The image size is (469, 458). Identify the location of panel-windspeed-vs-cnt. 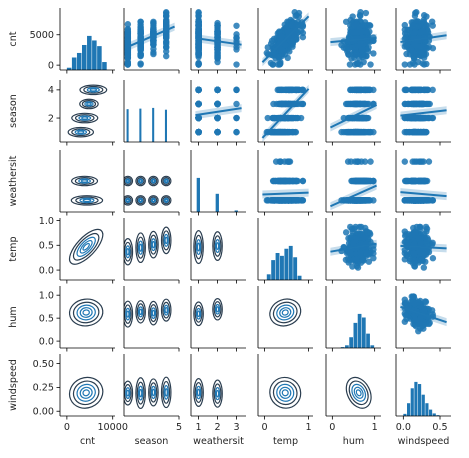
(86, 392).